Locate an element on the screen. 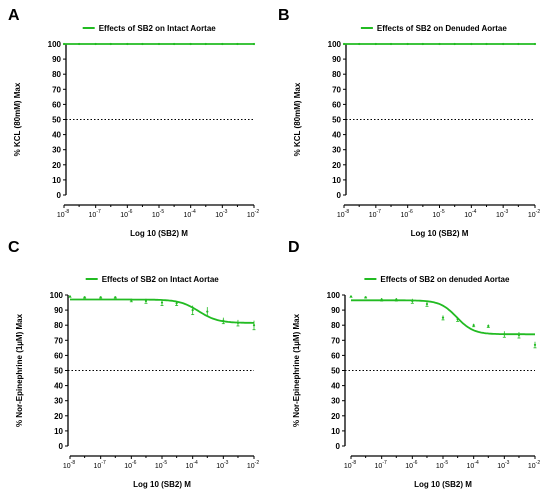 Image resolution: width=550 pixels, height=489 pixels. panel-letter: C is located at coordinates (14, 247).